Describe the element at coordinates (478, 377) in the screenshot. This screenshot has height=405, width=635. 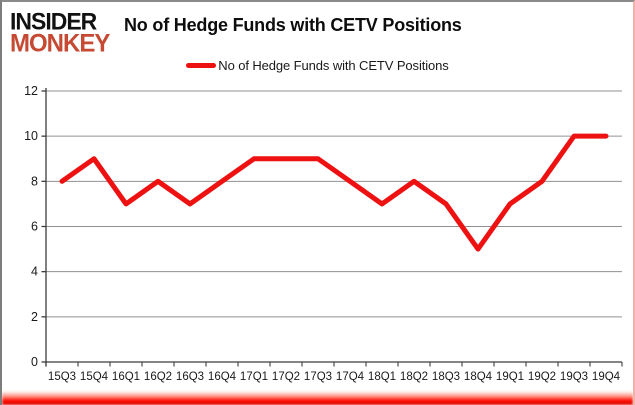
I see `svg-text: 18Q4` at that location.